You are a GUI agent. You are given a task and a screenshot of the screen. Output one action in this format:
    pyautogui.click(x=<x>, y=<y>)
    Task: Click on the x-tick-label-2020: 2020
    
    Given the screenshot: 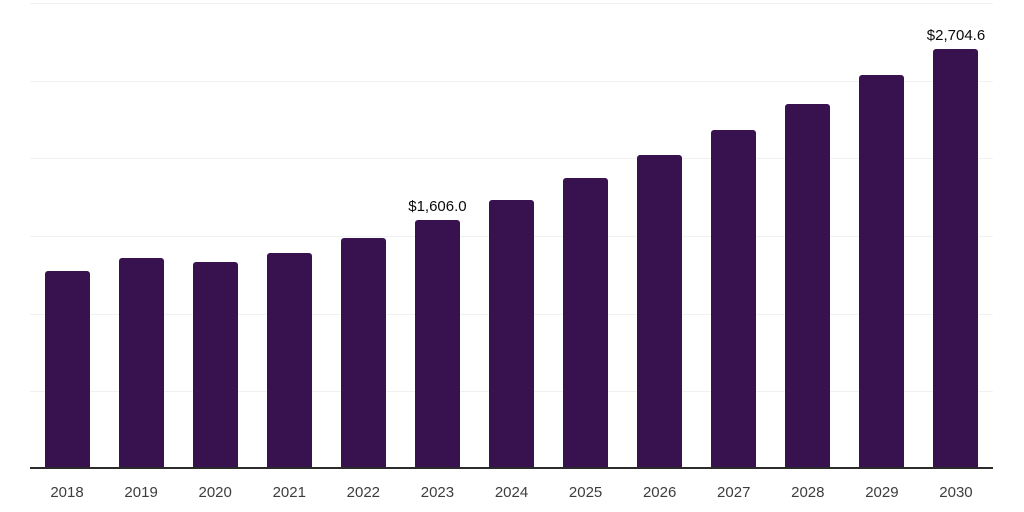 What is the action you would take?
    pyautogui.click(x=215, y=492)
    